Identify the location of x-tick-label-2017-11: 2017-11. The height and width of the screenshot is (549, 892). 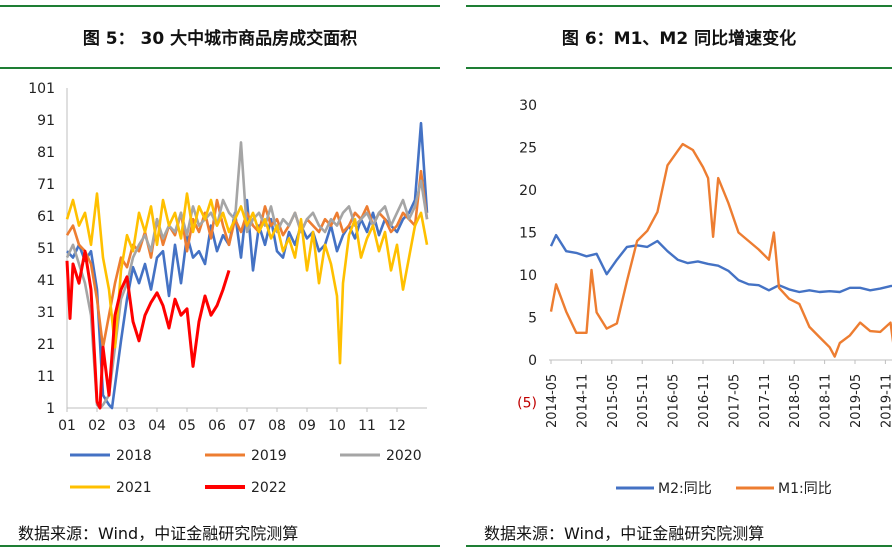
(765, 401).